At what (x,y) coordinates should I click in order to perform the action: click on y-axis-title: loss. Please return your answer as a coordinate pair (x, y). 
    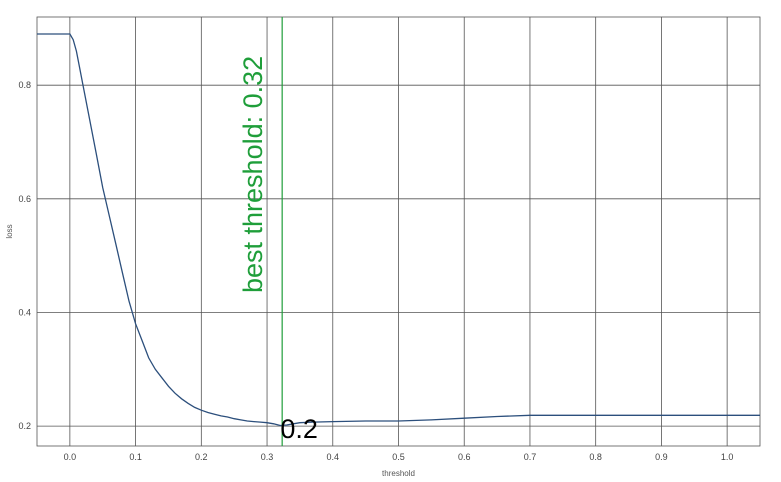
    Looking at the image, I should click on (9, 231).